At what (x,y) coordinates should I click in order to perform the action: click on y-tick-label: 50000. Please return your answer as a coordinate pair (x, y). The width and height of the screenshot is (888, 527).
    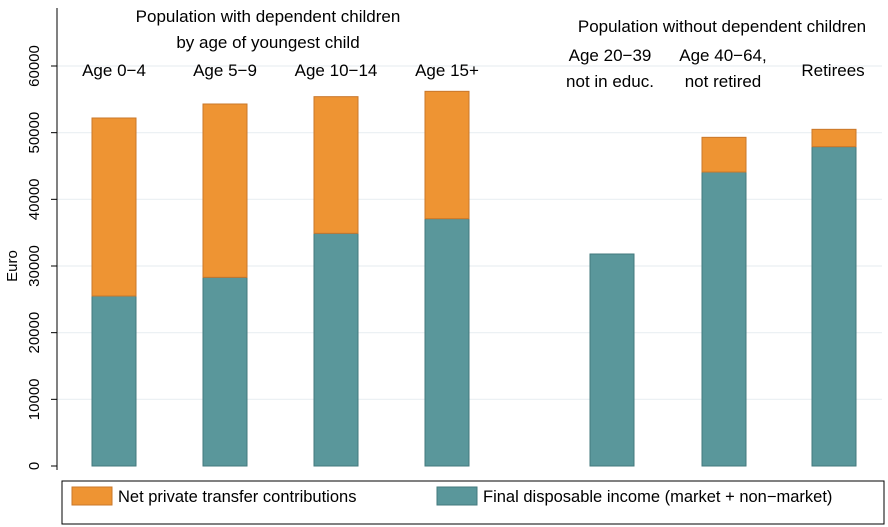
    Looking at the image, I should click on (34, 133).